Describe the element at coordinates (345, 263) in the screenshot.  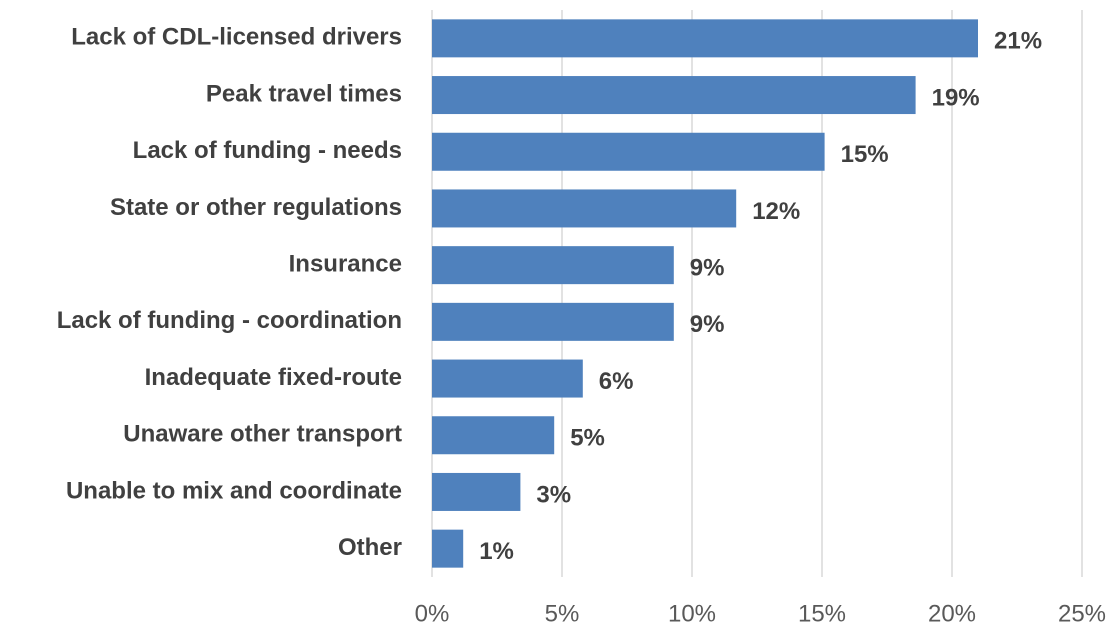
I see `category-label: Insurance` at that location.